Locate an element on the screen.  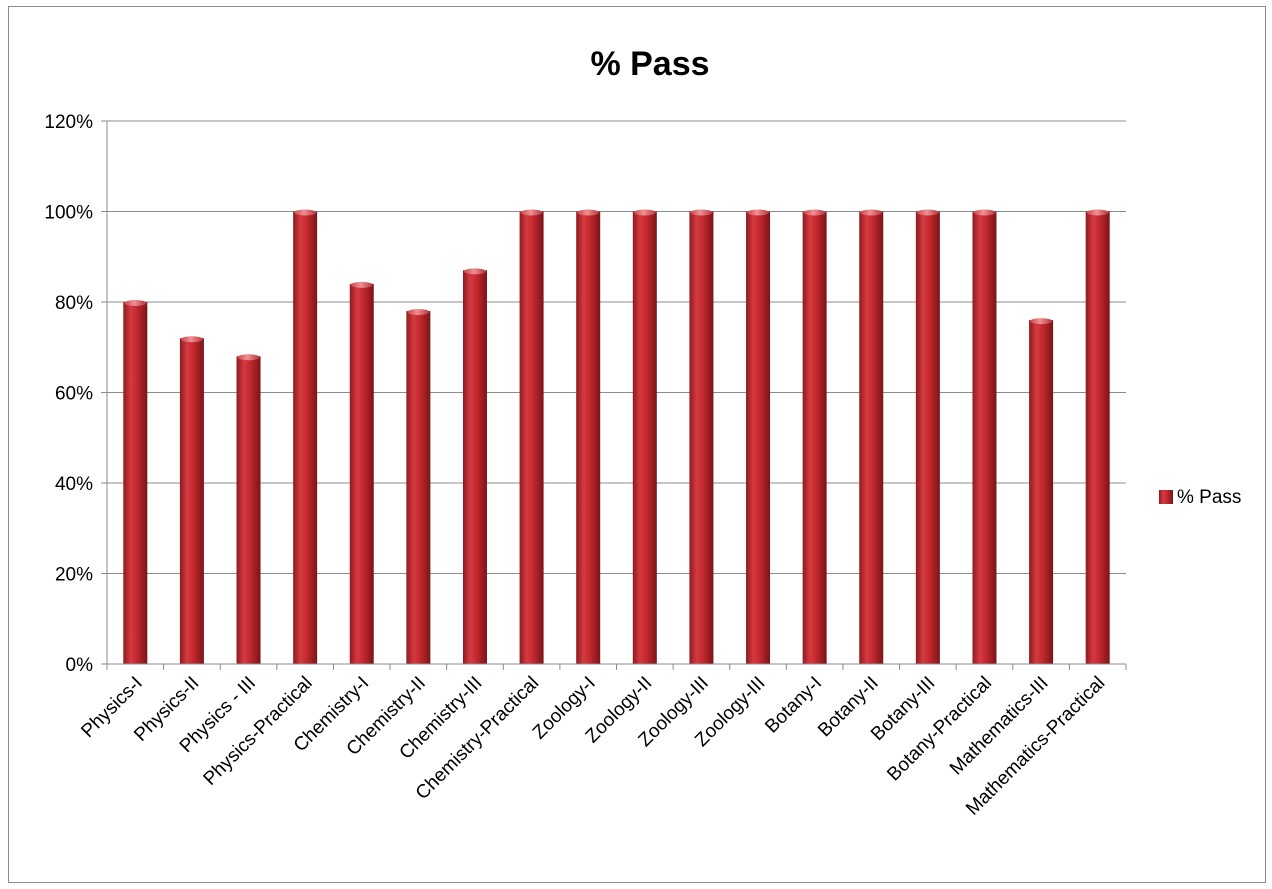
y-axis-ticks: 0% 20% 40% 60% 80% 100% 120% is located at coordinates (76, 394).